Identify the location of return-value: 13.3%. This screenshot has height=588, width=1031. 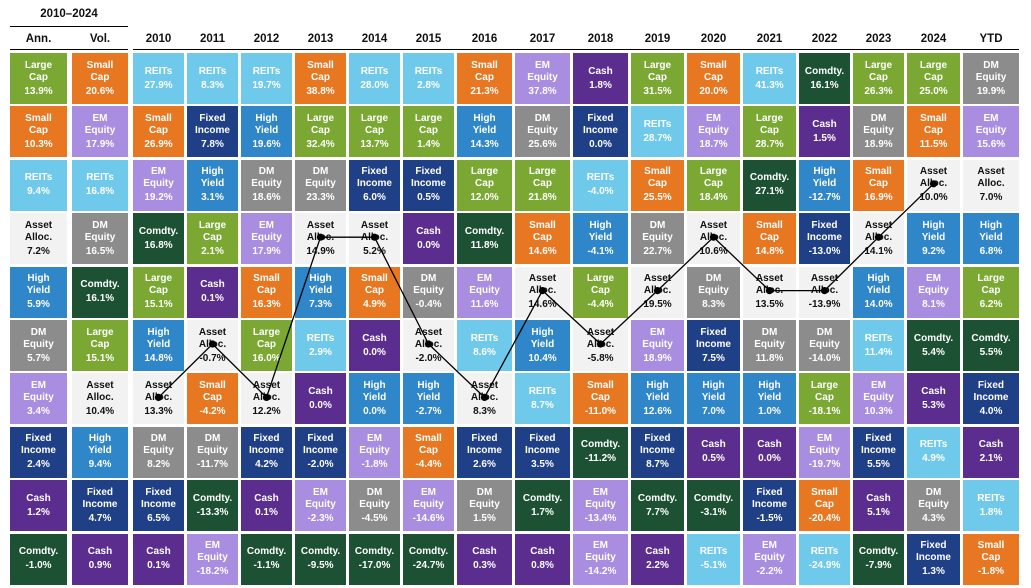
(158, 411).